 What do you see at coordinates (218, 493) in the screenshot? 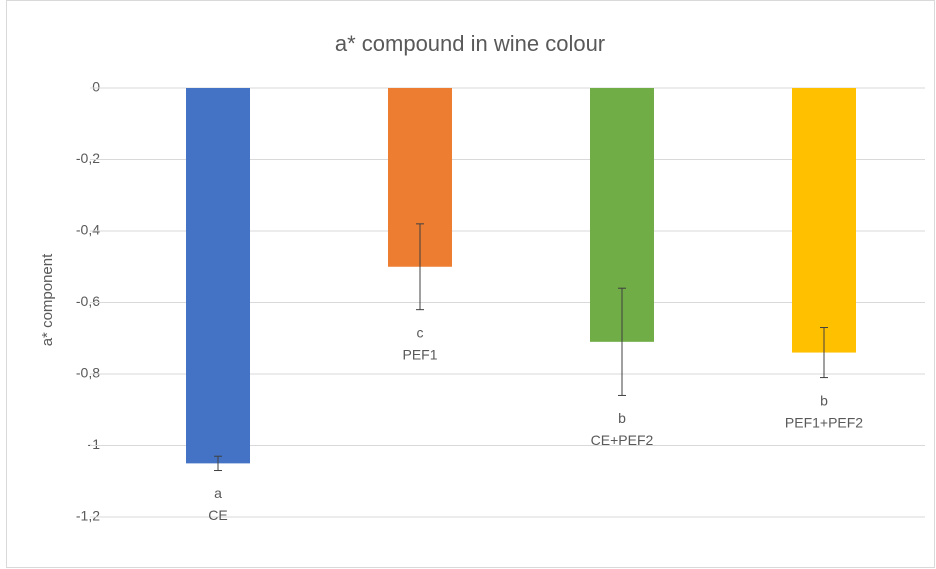
I see `annotation: a` at bounding box center [218, 493].